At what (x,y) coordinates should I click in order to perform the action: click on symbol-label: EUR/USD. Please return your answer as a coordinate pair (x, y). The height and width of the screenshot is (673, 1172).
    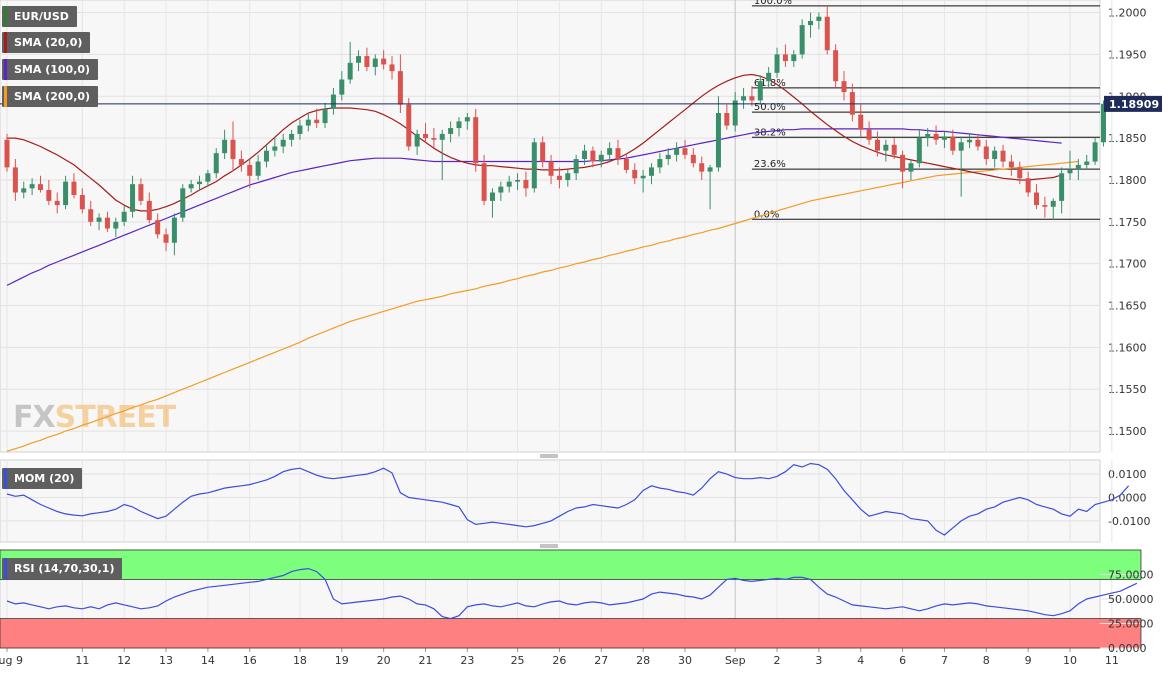
    Looking at the image, I should click on (39, 16).